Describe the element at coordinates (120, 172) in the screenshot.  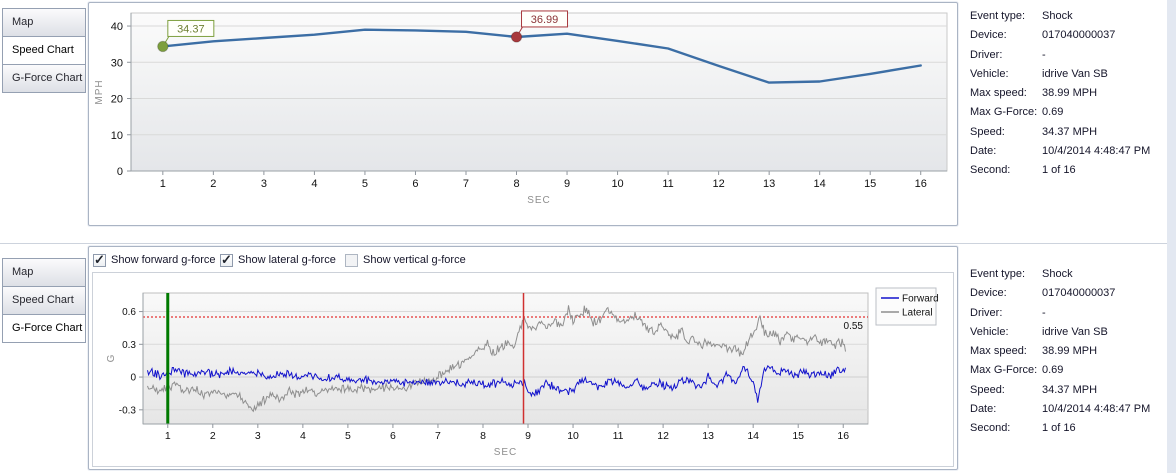
I see `y-tick-label: 0` at that location.